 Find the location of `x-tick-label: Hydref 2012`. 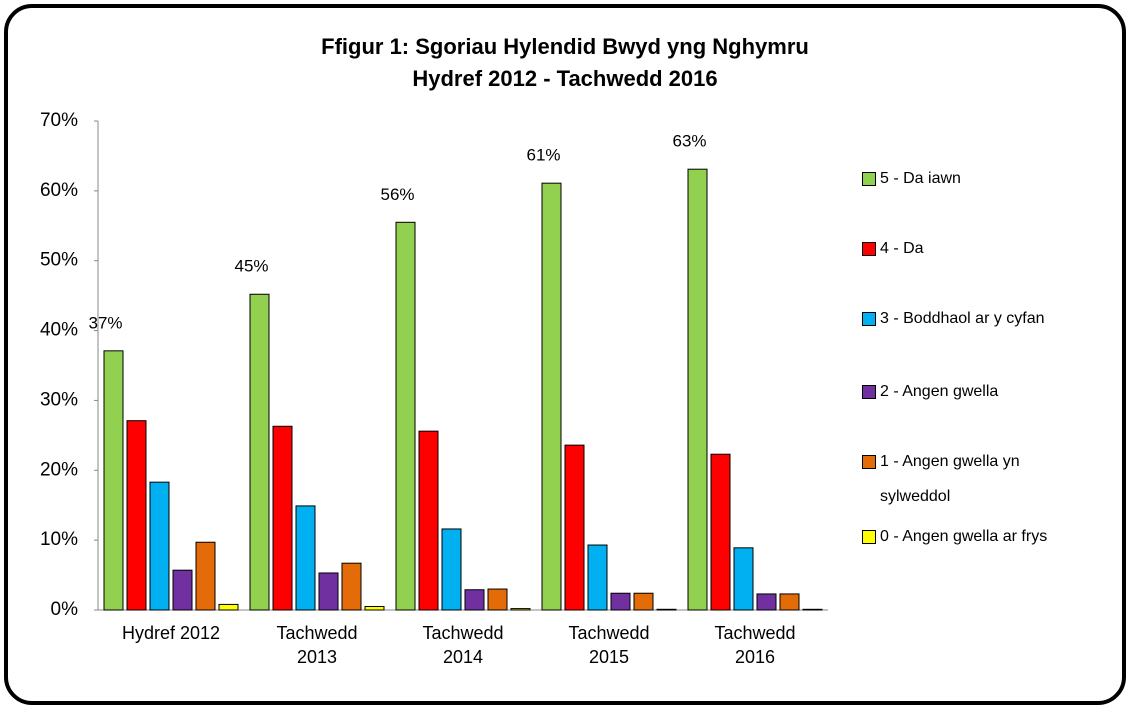

x-tick-label: Hydref 2012 is located at coordinates (171, 633).